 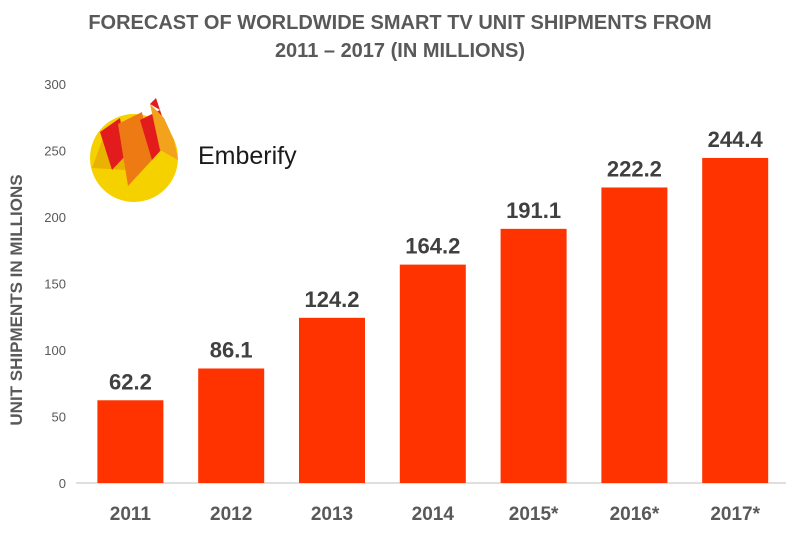 What do you see at coordinates (231, 349) in the screenshot?
I see `value-label: 86.1` at bounding box center [231, 349].